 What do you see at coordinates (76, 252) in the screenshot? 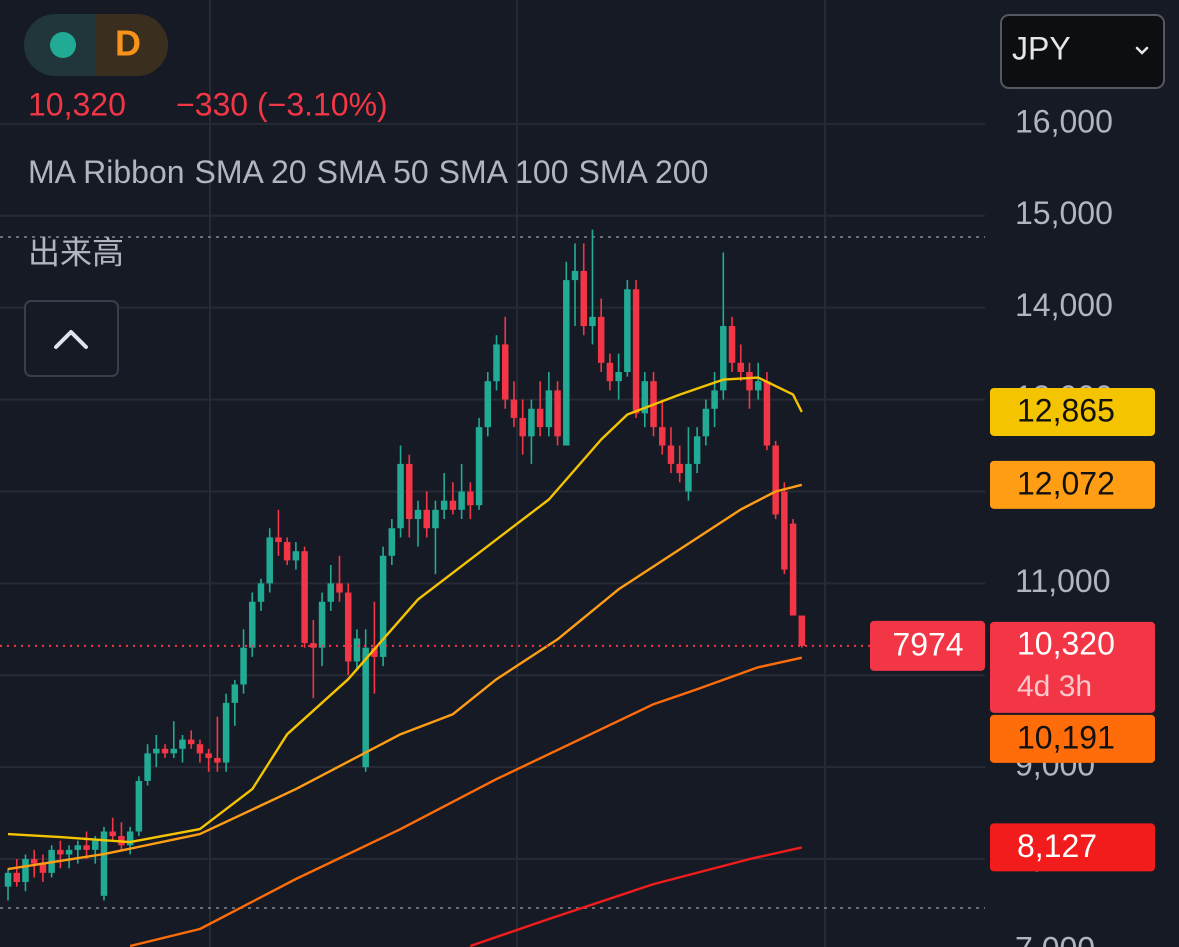
I see `volume-label: 出来高` at bounding box center [76, 252].